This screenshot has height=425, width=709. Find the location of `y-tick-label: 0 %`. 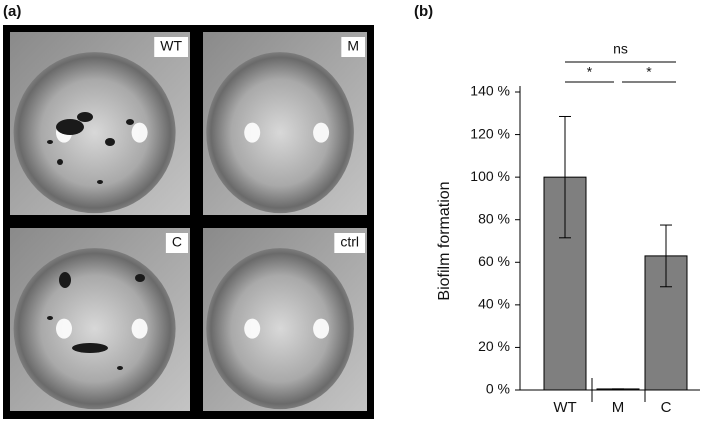

y-tick-label: 0 % is located at coordinates (498, 389).